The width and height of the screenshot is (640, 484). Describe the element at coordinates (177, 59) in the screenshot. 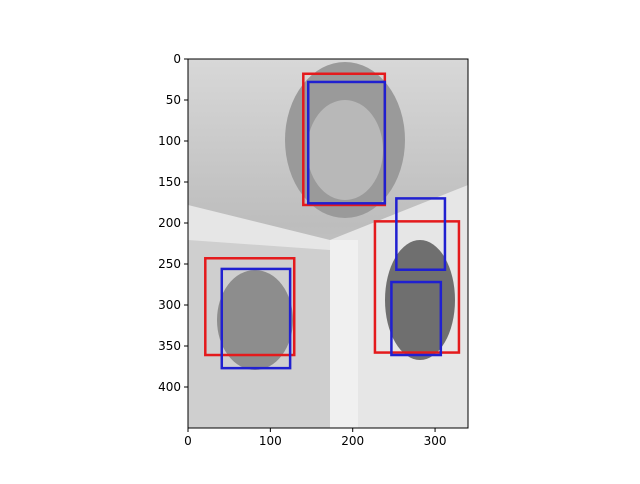

I see `y-tick-label: 0` at that location.